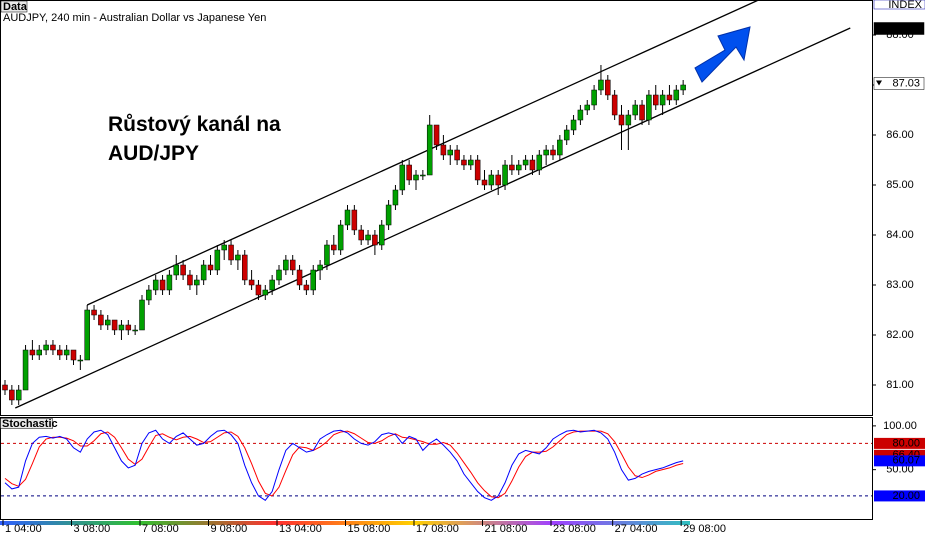  Describe the element at coordinates (900, 185) in the screenshot. I see `y-tick-label: 85.00` at that location.